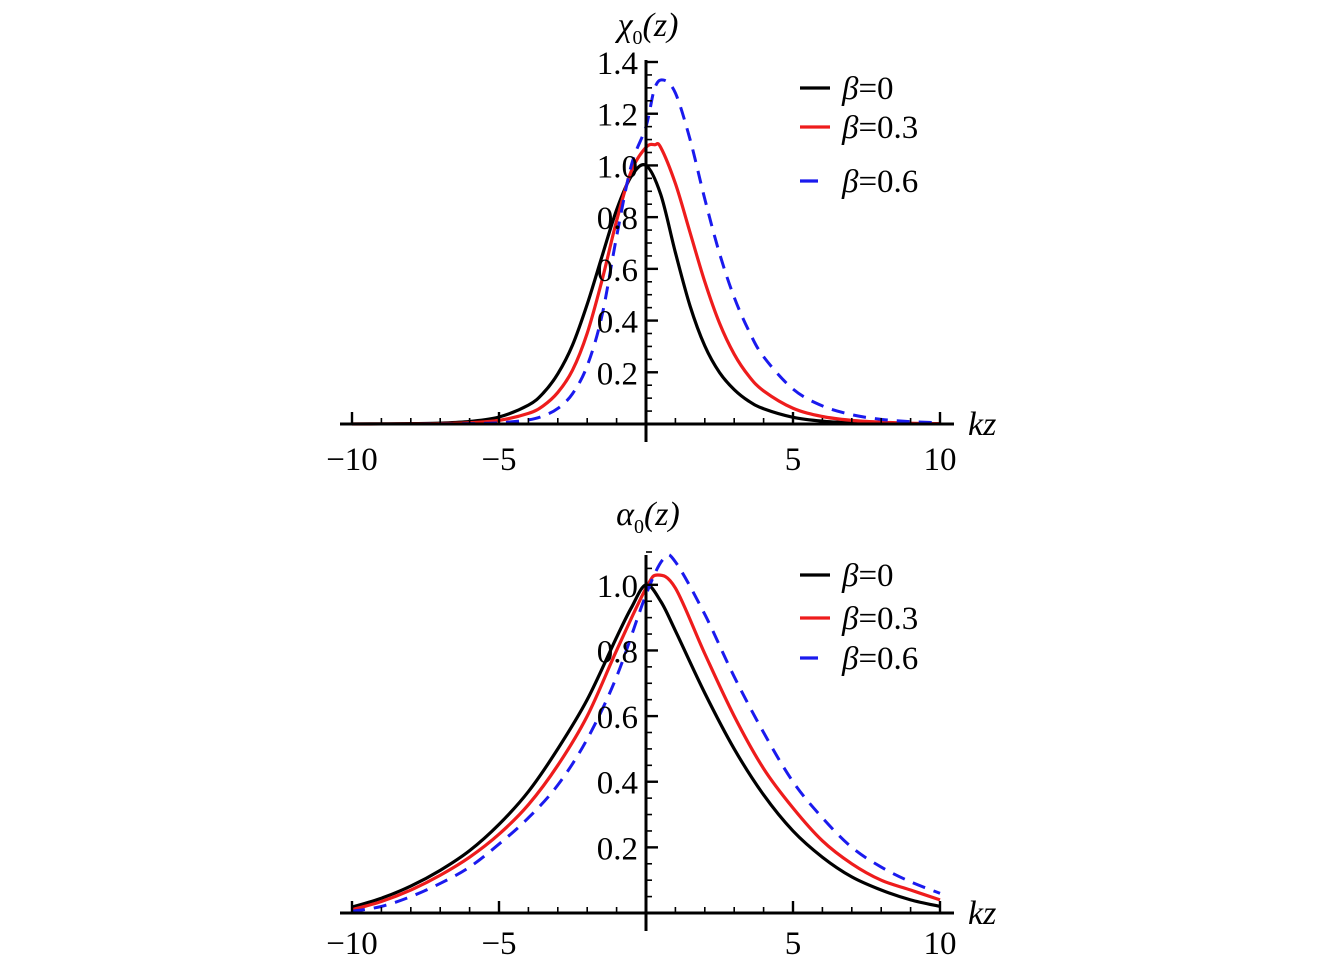 Image resolution: width=1319 pixels, height=955 pixels. What do you see at coordinates (647, 28) in the screenshot?
I see `y-axis-title: χ0(z)` at bounding box center [647, 28].